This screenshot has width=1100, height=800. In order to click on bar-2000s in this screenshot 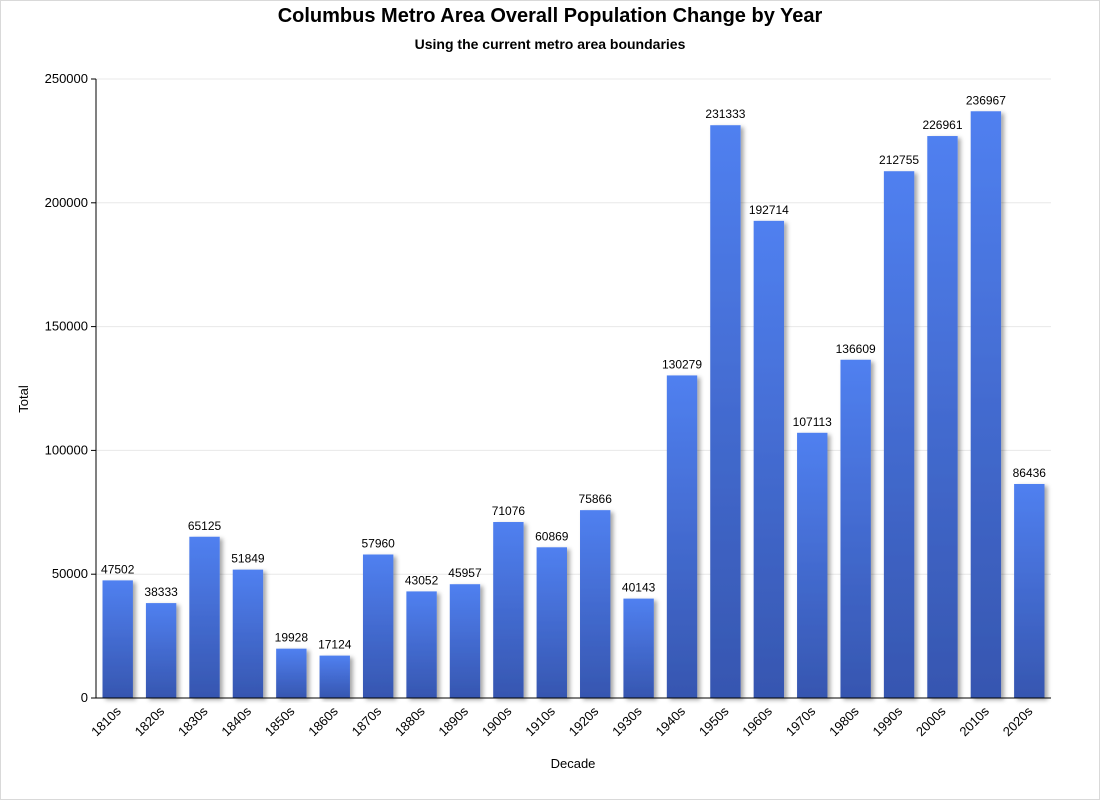, I will do `click(942, 417)`.